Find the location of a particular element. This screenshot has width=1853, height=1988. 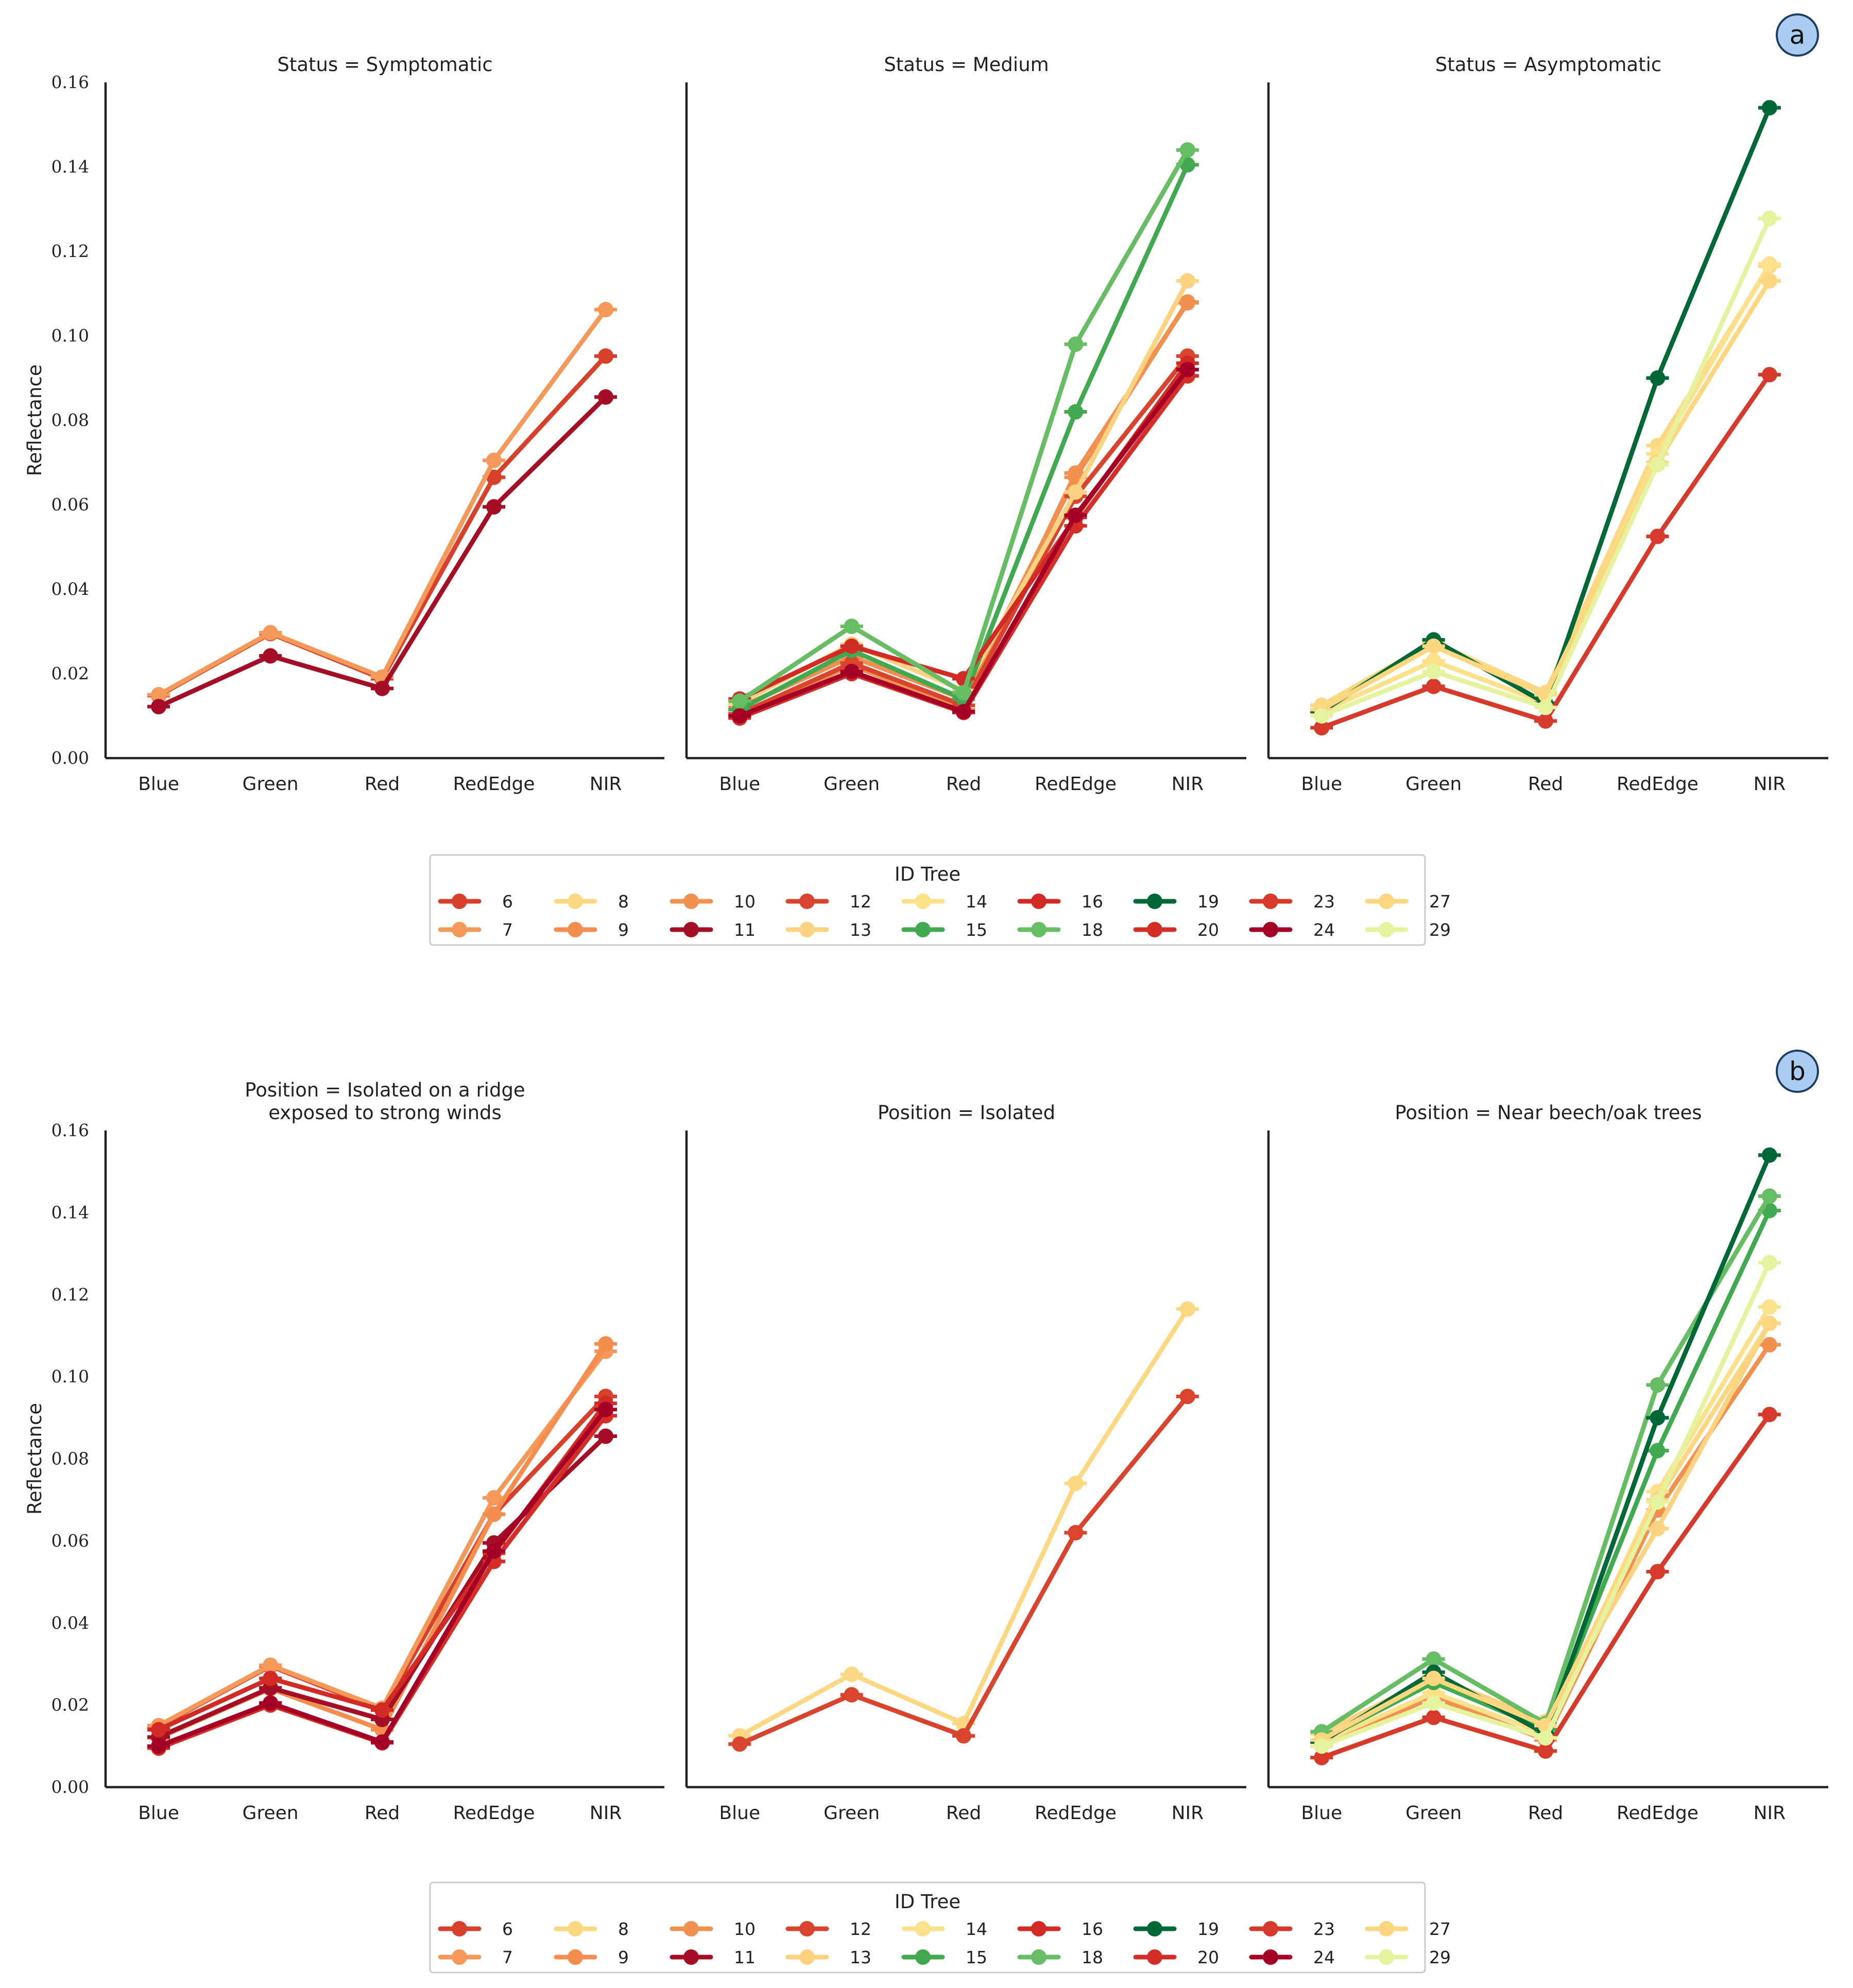

y-tick-label: 0.00 is located at coordinates (70, 758).